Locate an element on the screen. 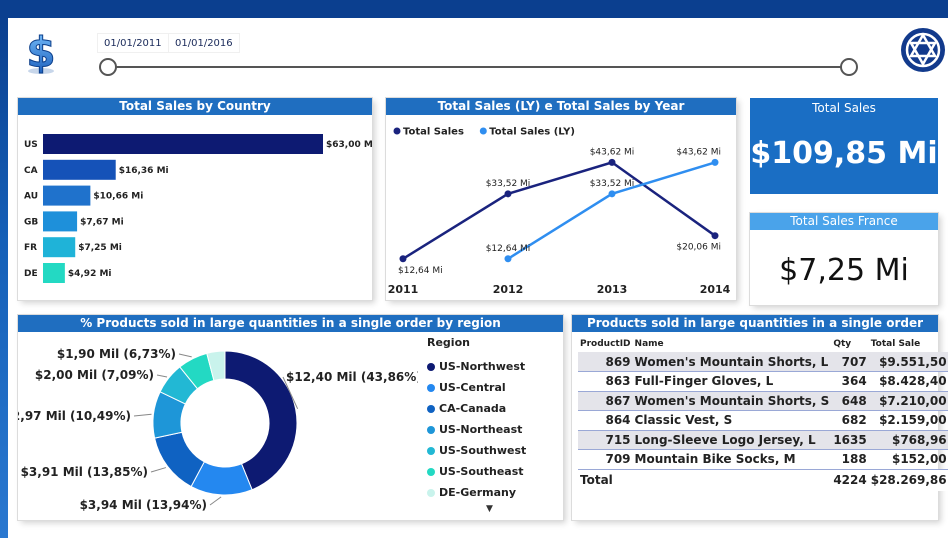 This screenshot has height=538, width=948. bar-gb is located at coordinates (60, 221).